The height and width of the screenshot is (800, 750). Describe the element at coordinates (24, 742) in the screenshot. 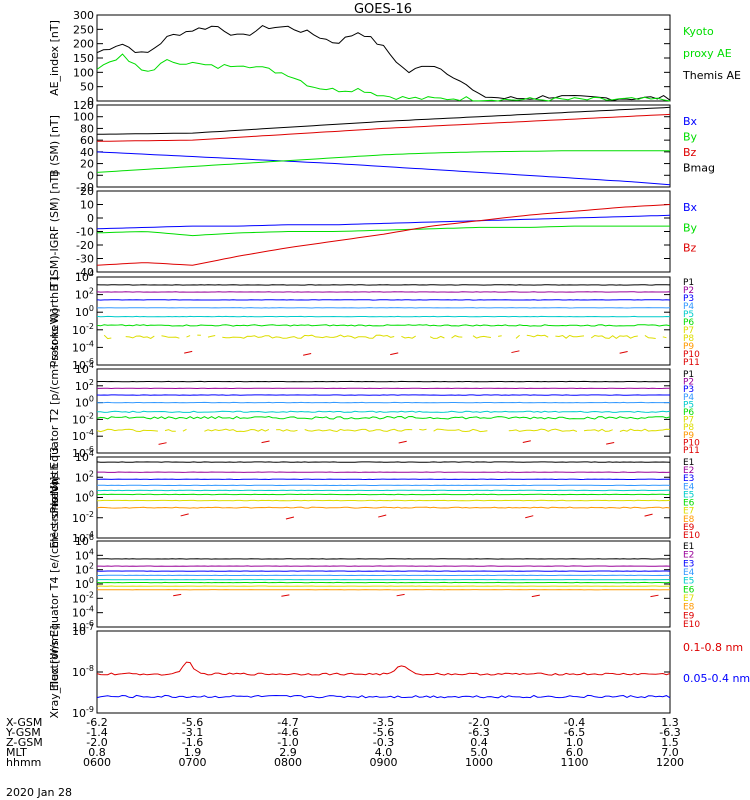

I see `x-row-label: Z-GSM` at that location.